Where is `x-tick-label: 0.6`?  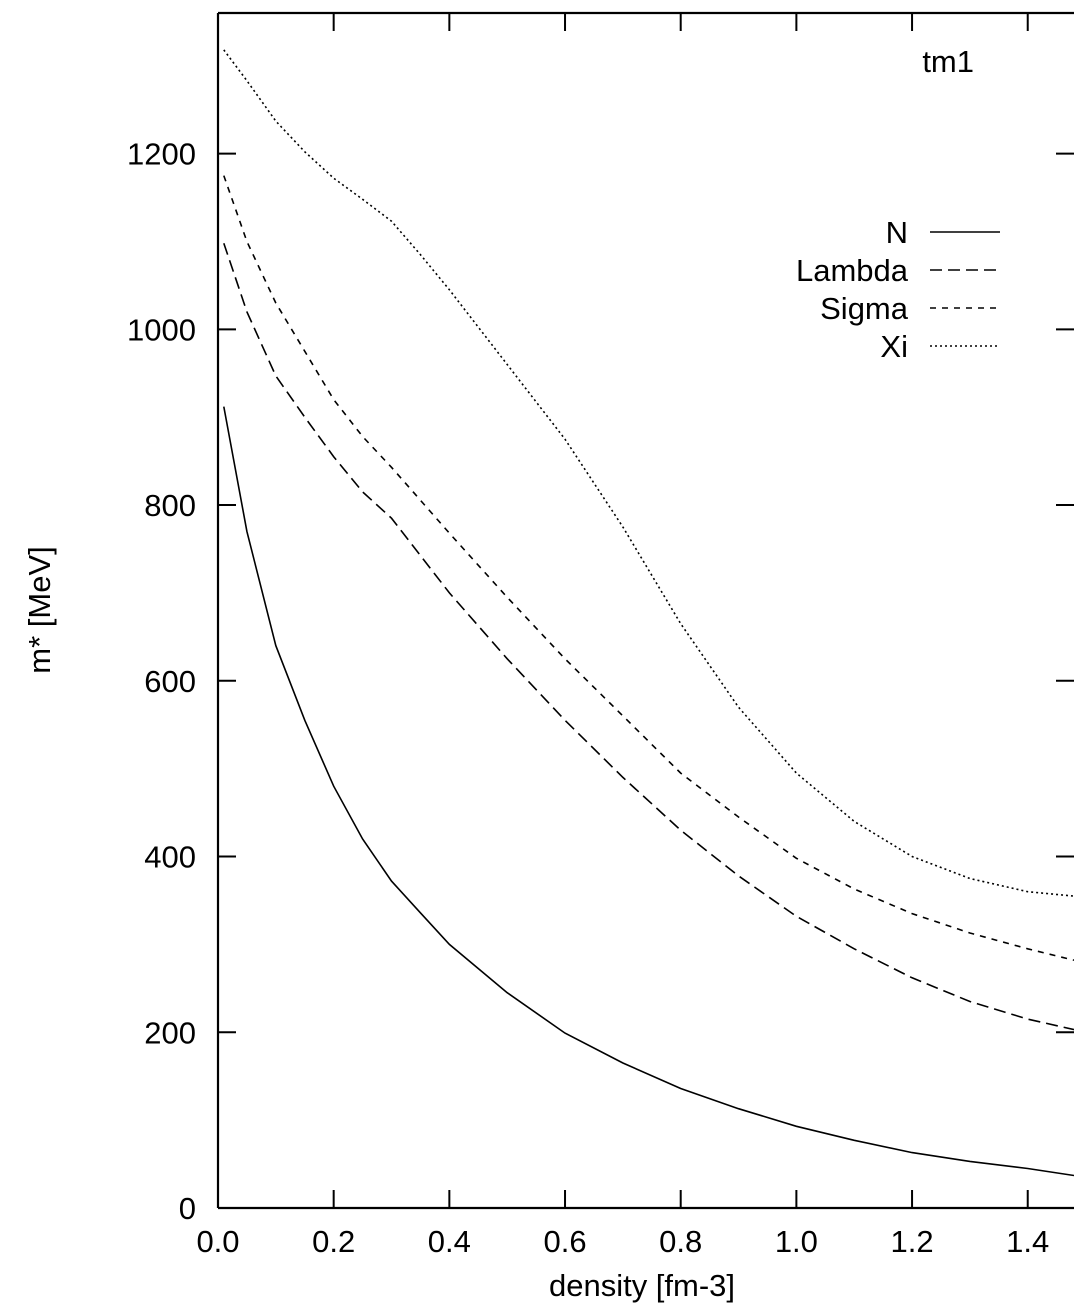 x-tick-label: 0.6 is located at coordinates (564, 1241).